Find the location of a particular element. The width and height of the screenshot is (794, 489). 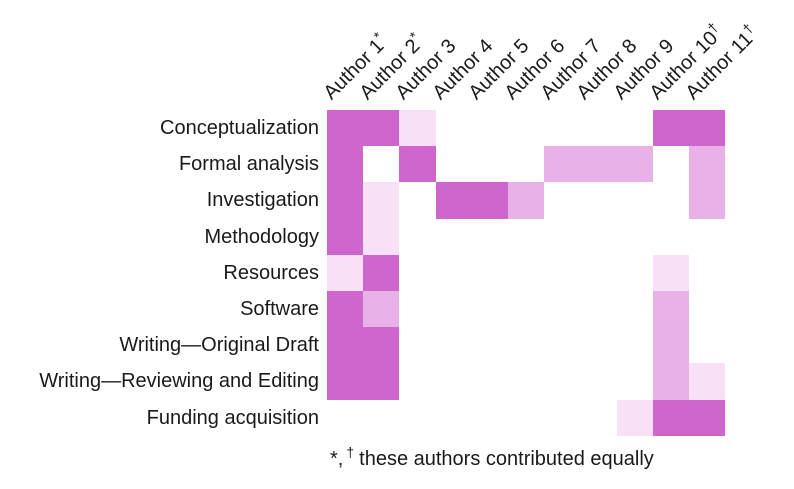

footnote-star-symbol: *, is located at coordinates (337, 459).